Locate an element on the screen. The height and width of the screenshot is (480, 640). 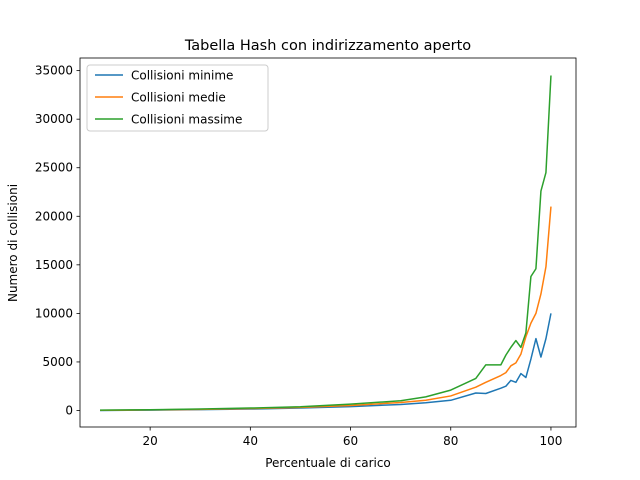
y-tick-label: 5000 is located at coordinates (57, 362).